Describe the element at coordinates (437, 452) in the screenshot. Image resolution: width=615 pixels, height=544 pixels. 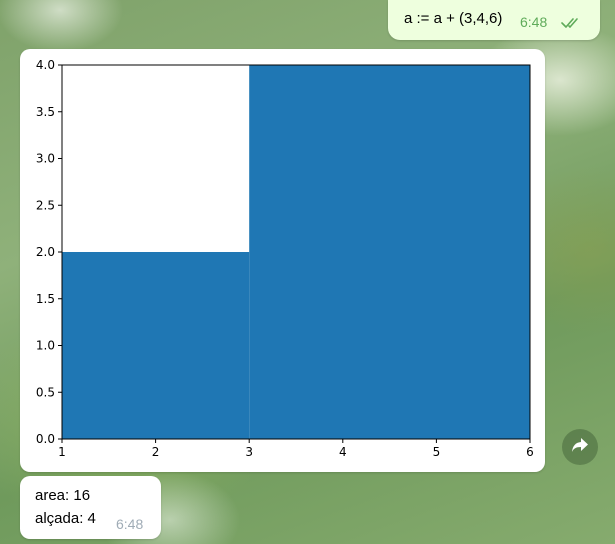
I see `x-tick-label-4: 5` at that location.